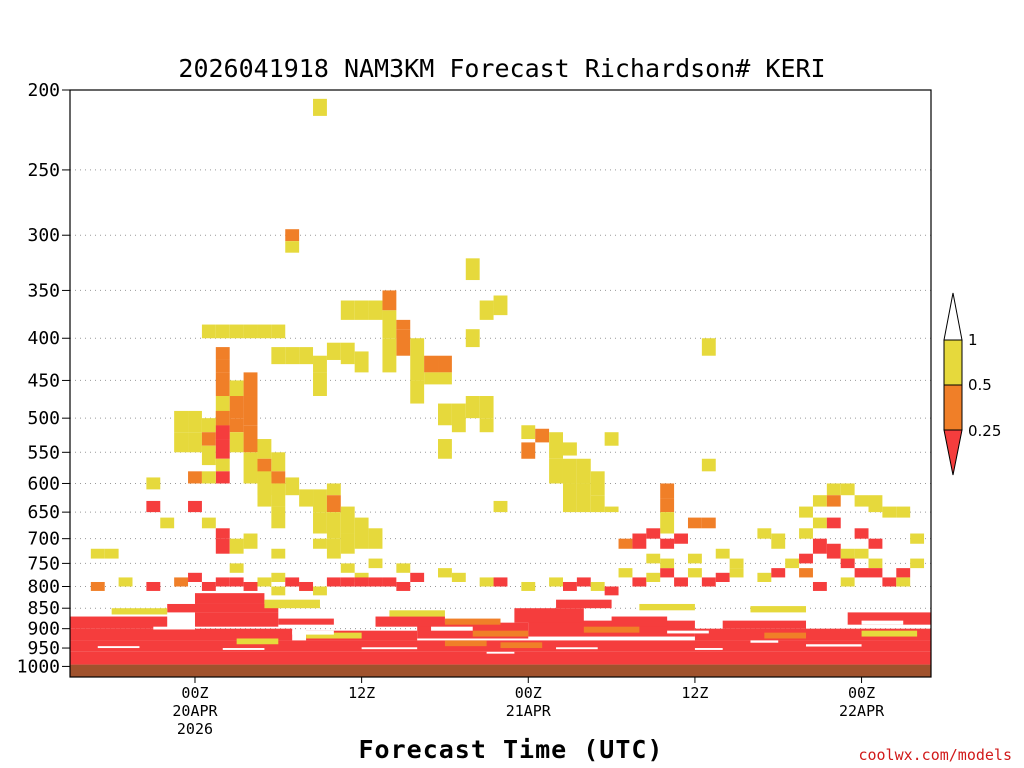 The height and width of the screenshot is (768, 1024). What do you see at coordinates (43, 338) in the screenshot?
I see `y-tick-label: 400` at bounding box center [43, 338].